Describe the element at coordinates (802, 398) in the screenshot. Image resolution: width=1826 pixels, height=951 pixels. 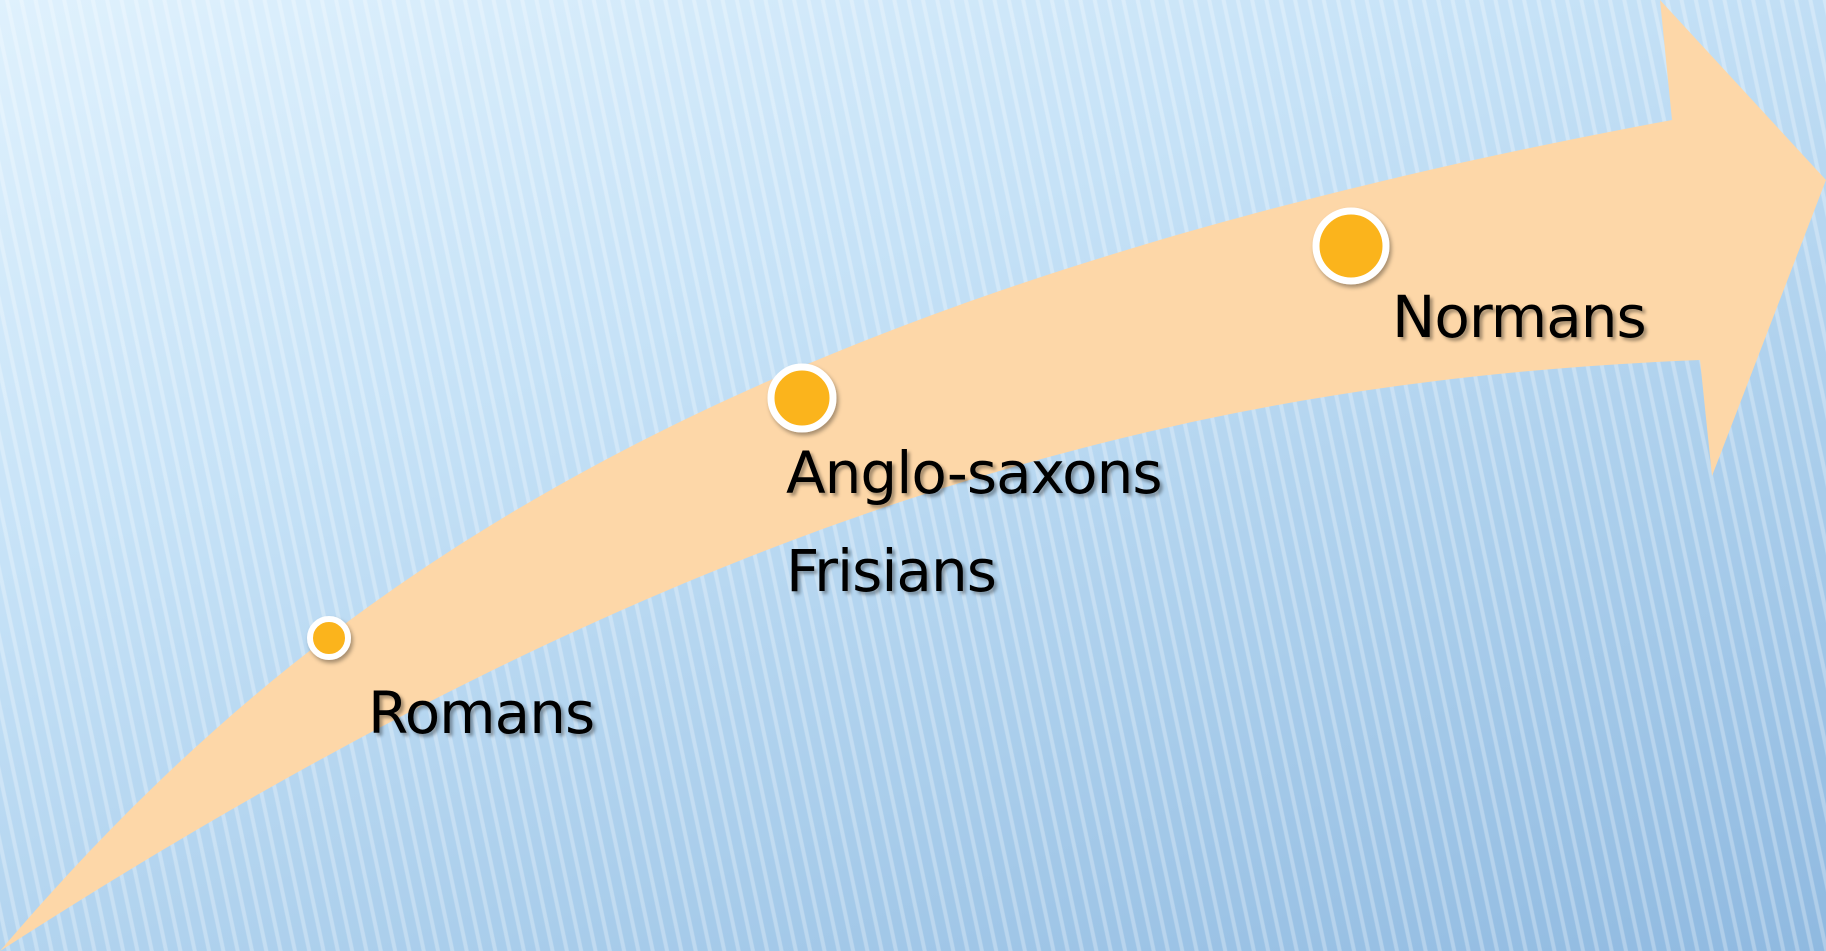
I see `timeline-dot-anglo-saxons` at that location.